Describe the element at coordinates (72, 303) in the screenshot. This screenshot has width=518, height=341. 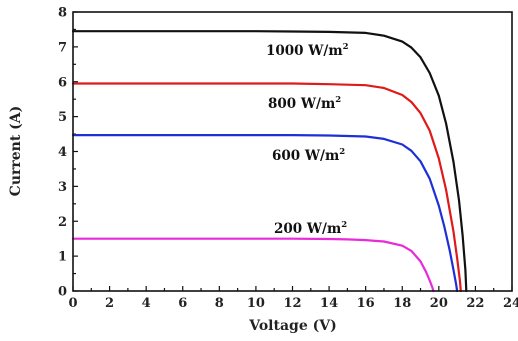
I see `x-tick-label: 0` at that location.